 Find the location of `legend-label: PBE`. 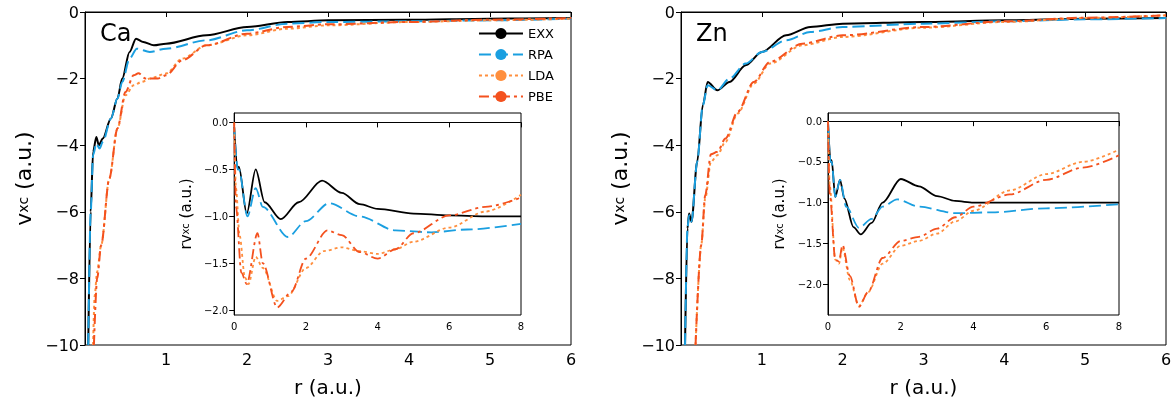

legend-label: PBE is located at coordinates (540, 96).